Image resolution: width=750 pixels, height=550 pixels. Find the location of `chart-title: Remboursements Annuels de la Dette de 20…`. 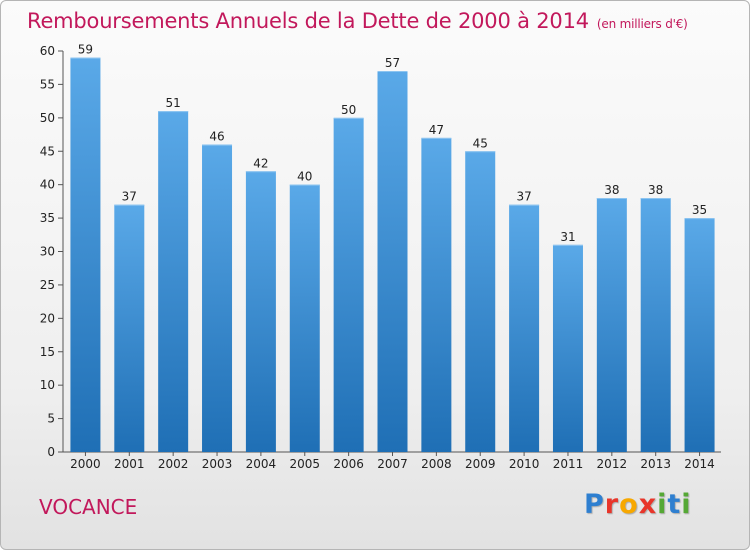

chart-title: Remboursements Annuels de la Dette de 20… is located at coordinates (357, 21).